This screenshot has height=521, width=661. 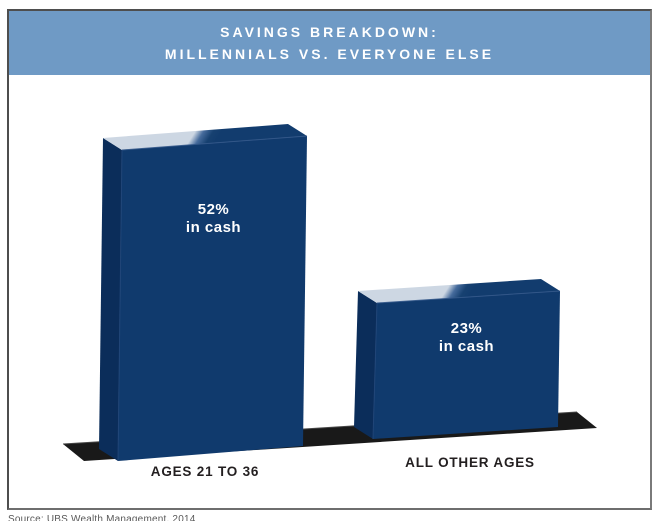 I want to click on chart-title-line-2: MILLENNIALS VS. EVERYONE ELSE, so click(x=329, y=53).